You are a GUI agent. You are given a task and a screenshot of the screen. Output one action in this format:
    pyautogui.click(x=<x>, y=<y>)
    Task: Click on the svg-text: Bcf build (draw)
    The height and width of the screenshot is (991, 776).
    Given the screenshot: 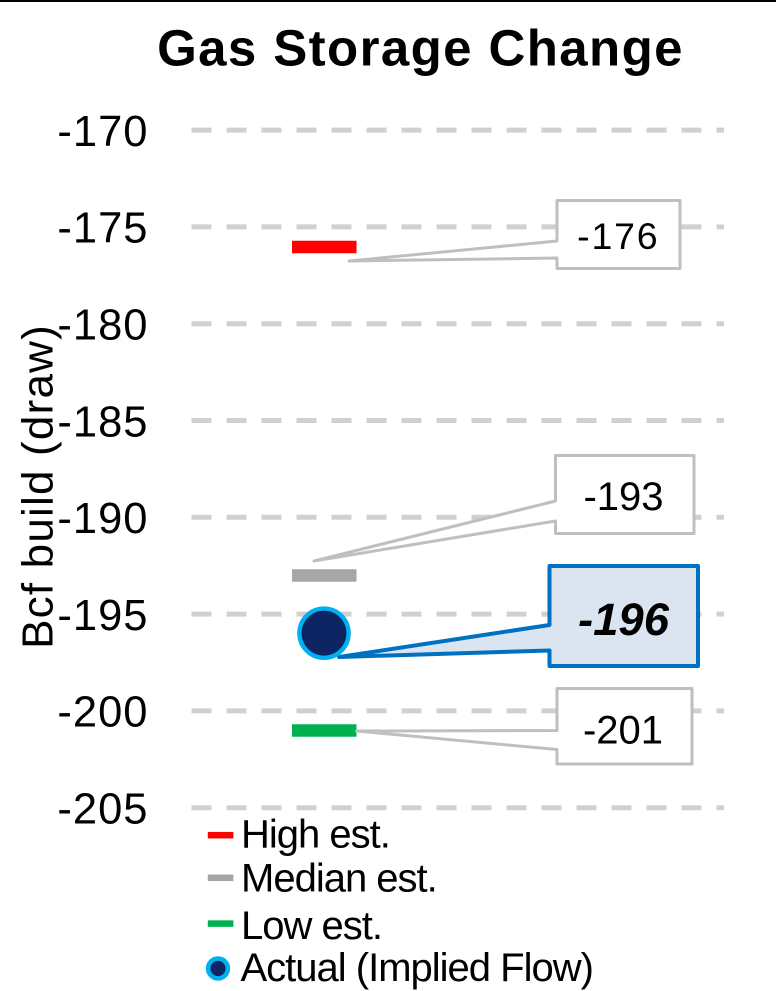 What is the action you would take?
    pyautogui.click(x=38, y=486)
    